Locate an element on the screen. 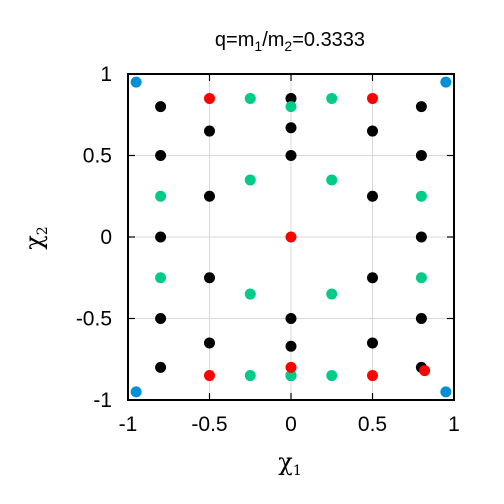  y-tick-label: 0.5 is located at coordinates (97, 156).